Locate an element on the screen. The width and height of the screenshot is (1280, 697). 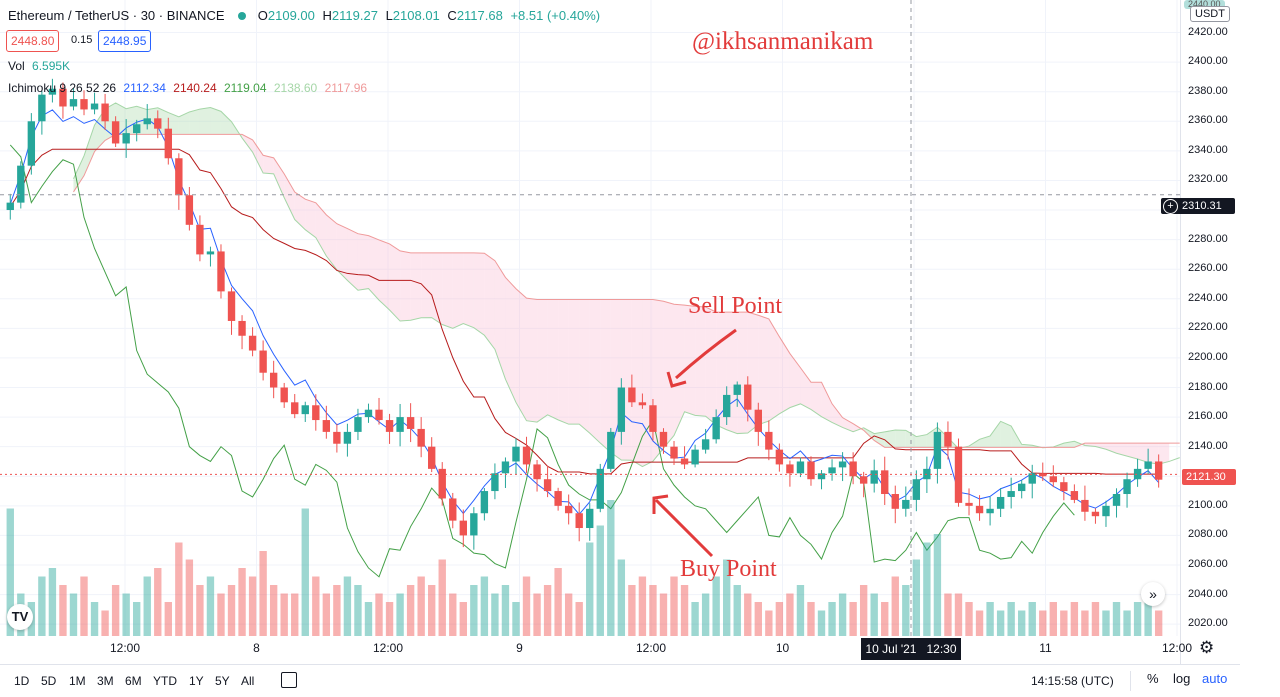
auto-toggle: auto is located at coordinates (1215, 678).